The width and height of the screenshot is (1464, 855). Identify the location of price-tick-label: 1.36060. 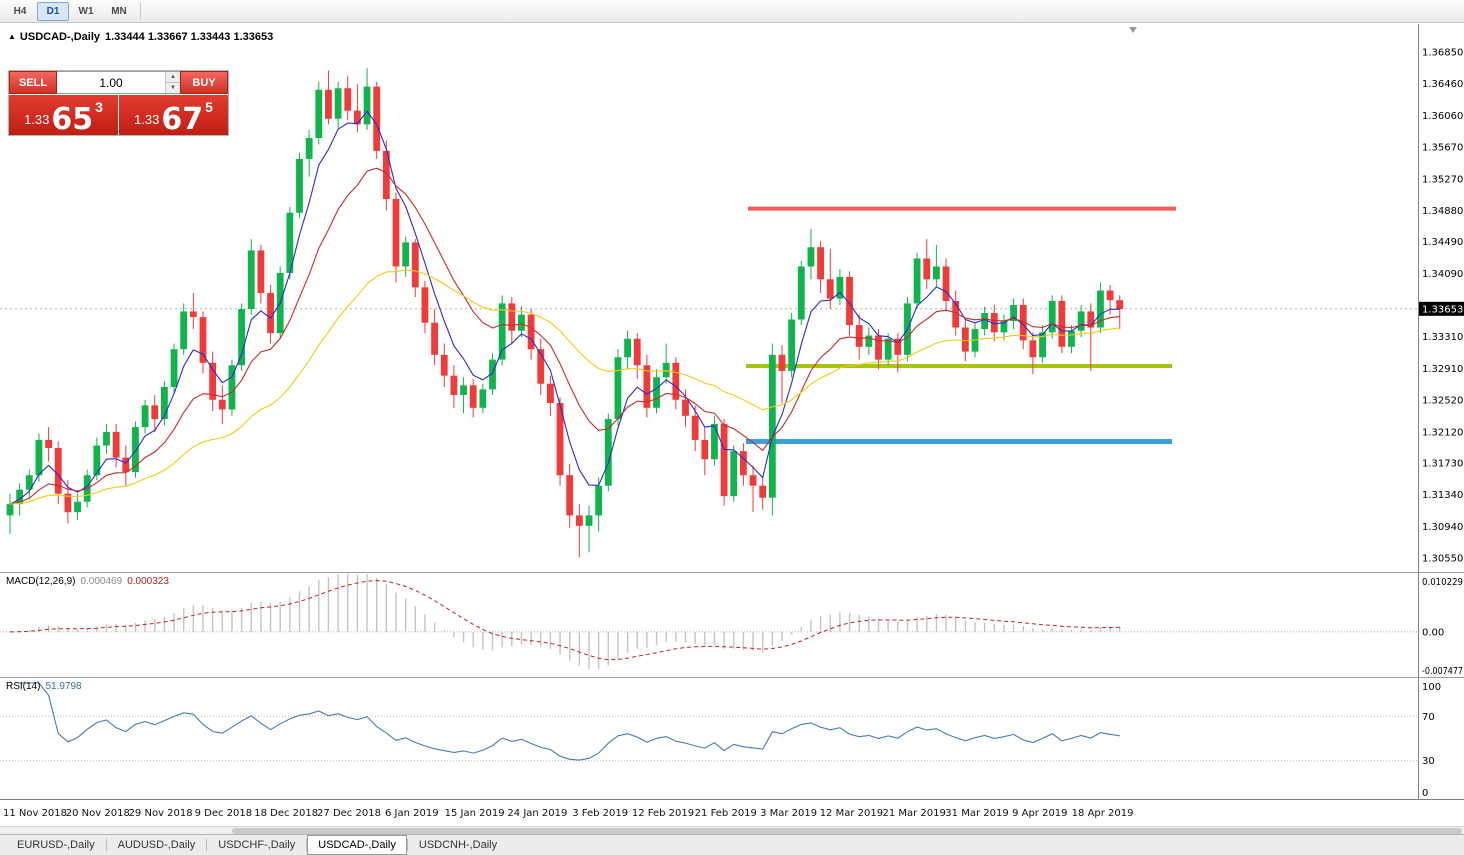
(1442, 116).